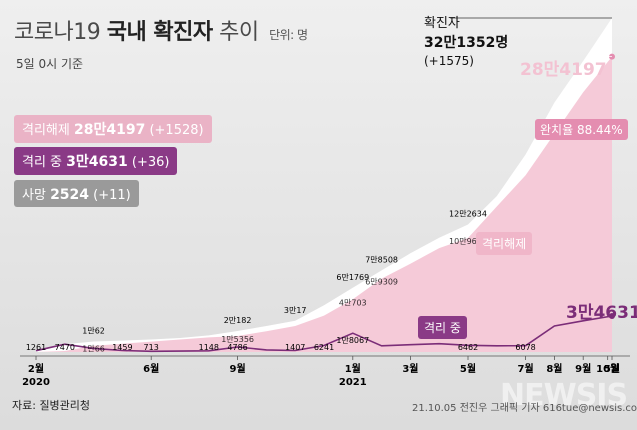 The height and width of the screenshot is (430, 637). I want to click on point-label-recovered: 10만9695, so click(468, 241).